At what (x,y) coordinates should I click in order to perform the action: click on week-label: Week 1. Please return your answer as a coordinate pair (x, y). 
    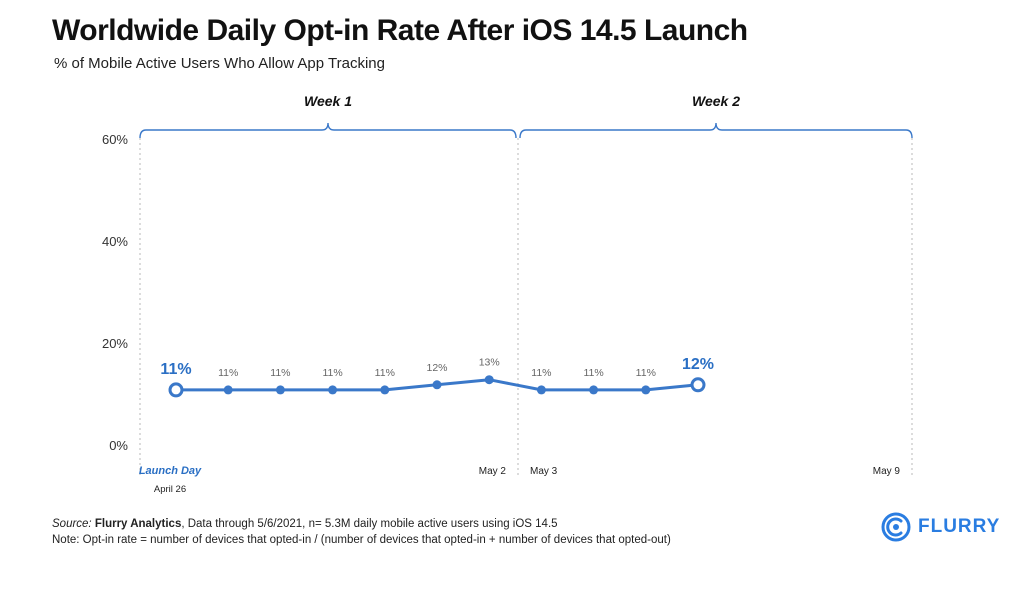
    Looking at the image, I should click on (328, 101).